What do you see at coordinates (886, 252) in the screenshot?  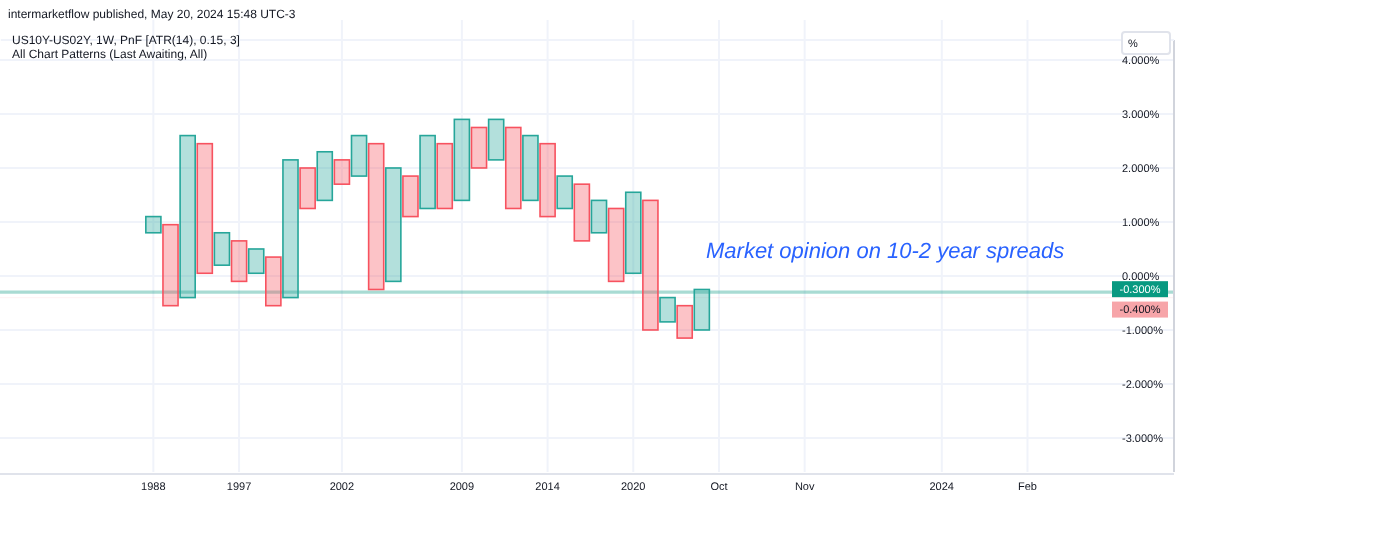 I see `annotation: Market opinion on 10-2 year spreads` at bounding box center [886, 252].